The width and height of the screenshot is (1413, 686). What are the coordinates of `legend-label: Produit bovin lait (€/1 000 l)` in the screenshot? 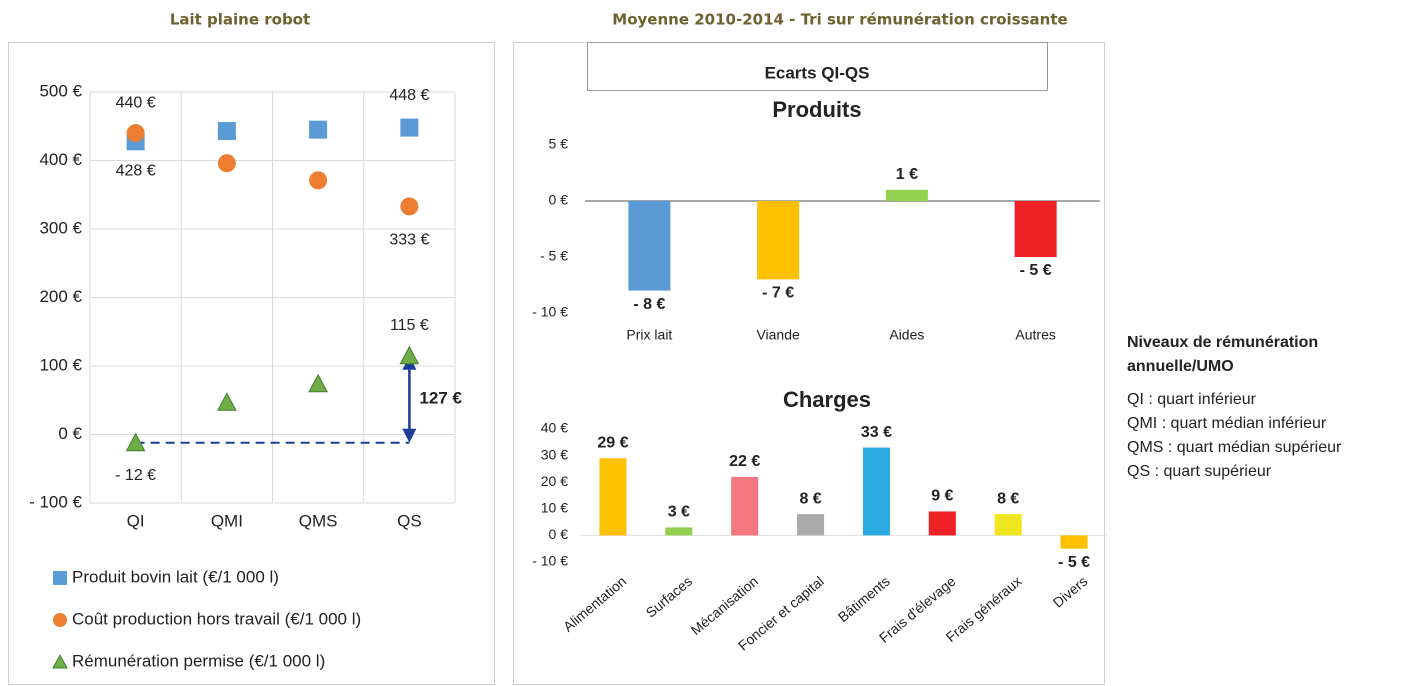 It's located at (175, 576).